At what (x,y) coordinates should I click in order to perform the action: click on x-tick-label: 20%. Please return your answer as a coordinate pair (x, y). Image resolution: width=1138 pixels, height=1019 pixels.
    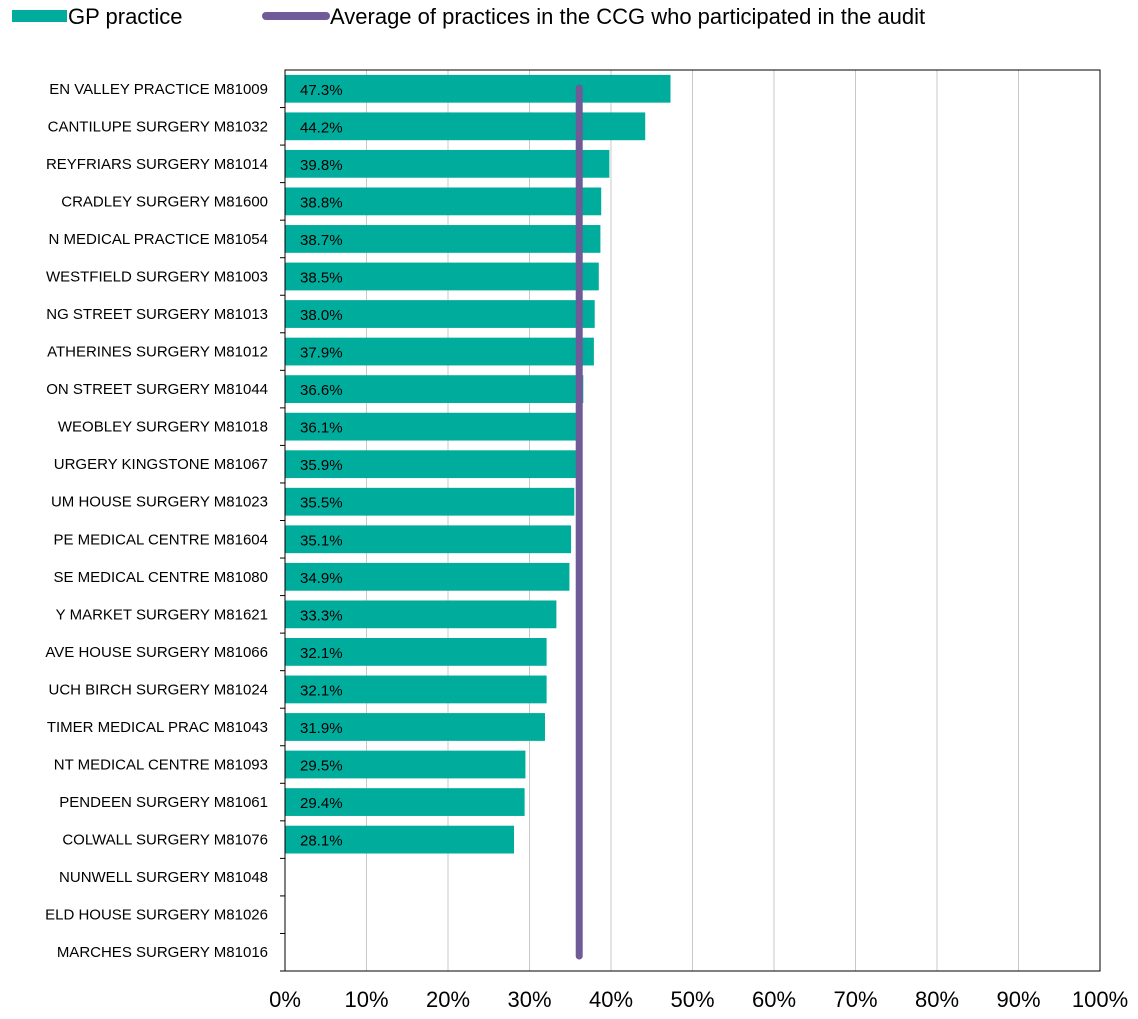
    Looking at the image, I should click on (448, 999).